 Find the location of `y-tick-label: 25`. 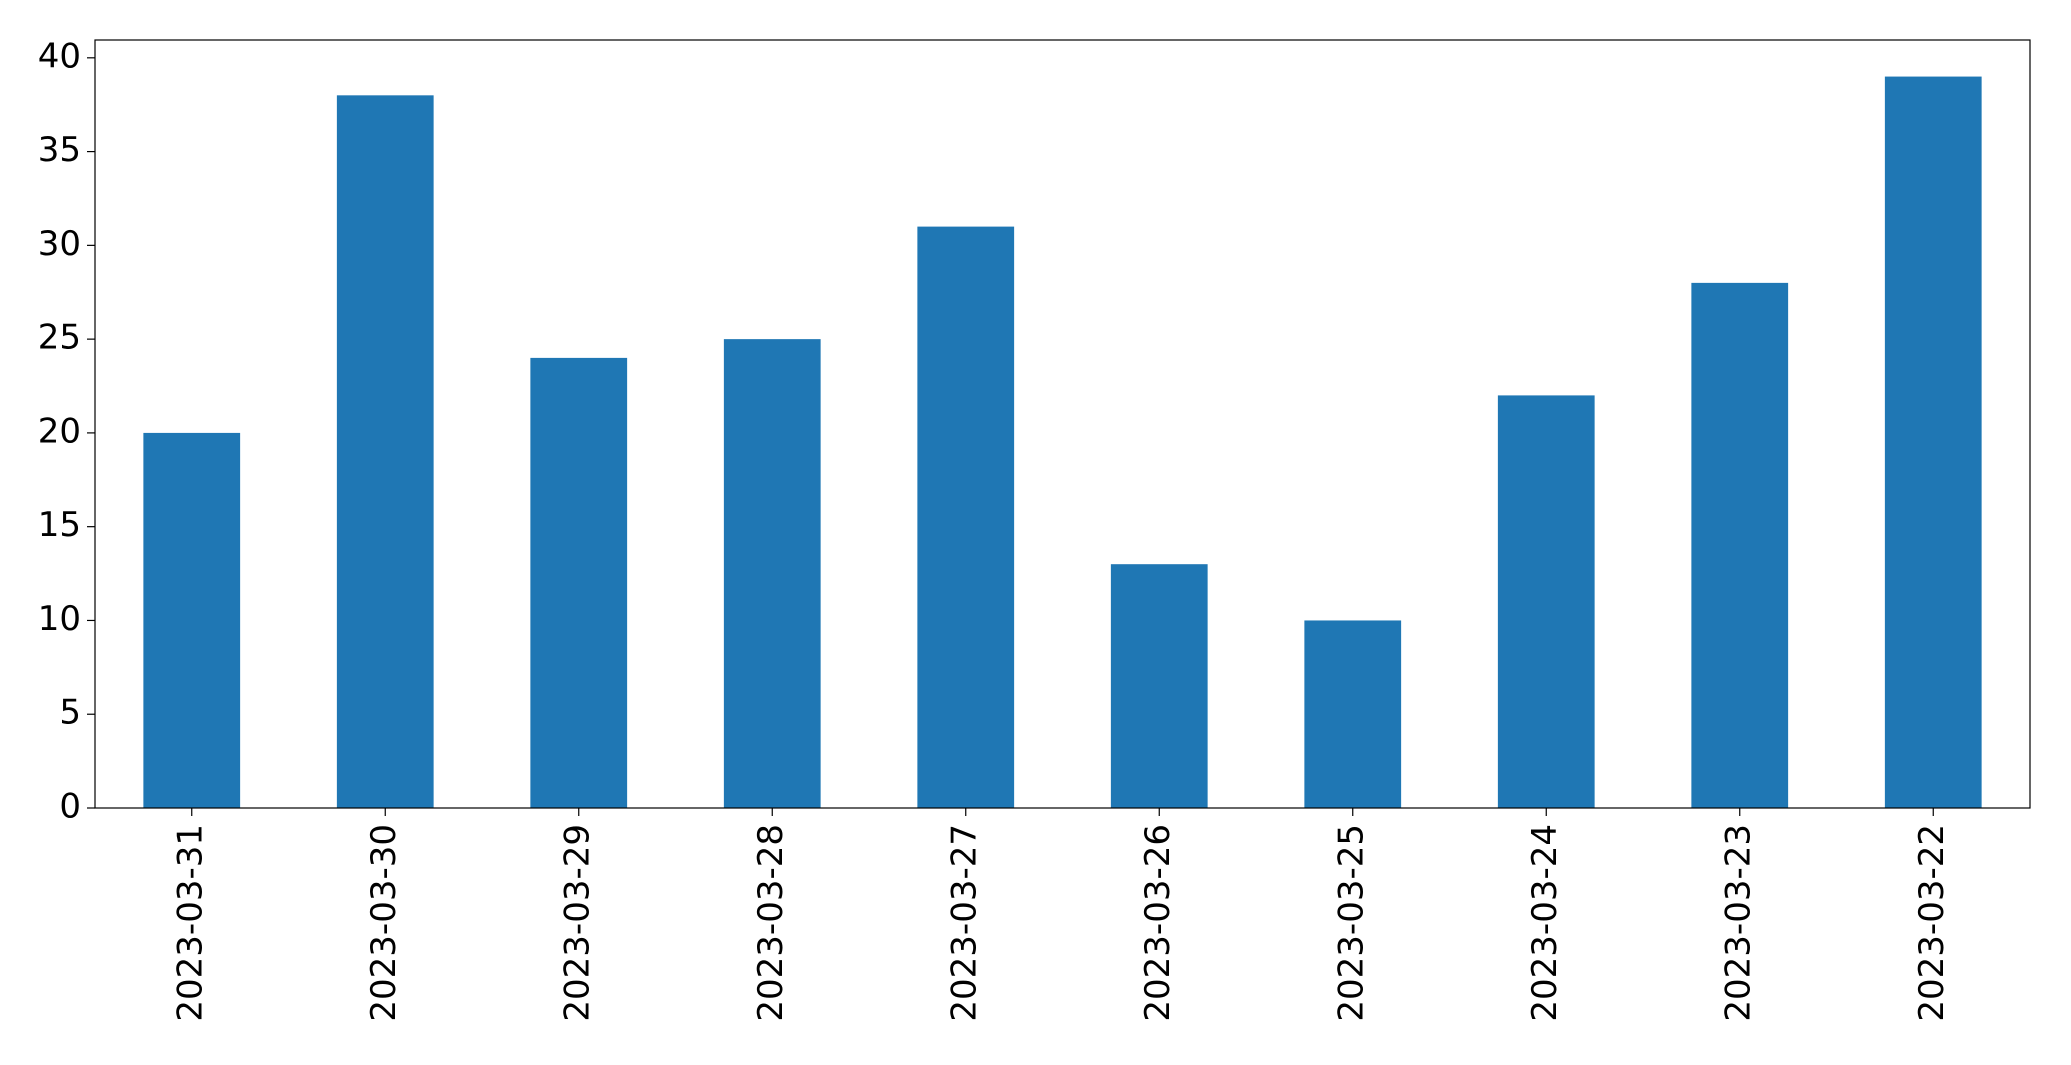

y-tick-label: 25 is located at coordinates (59, 338).